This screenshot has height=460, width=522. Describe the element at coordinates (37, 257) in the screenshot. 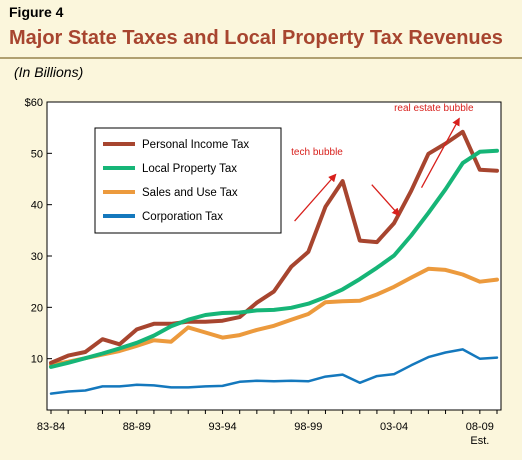

I see `y-tick-label: 30` at that location.